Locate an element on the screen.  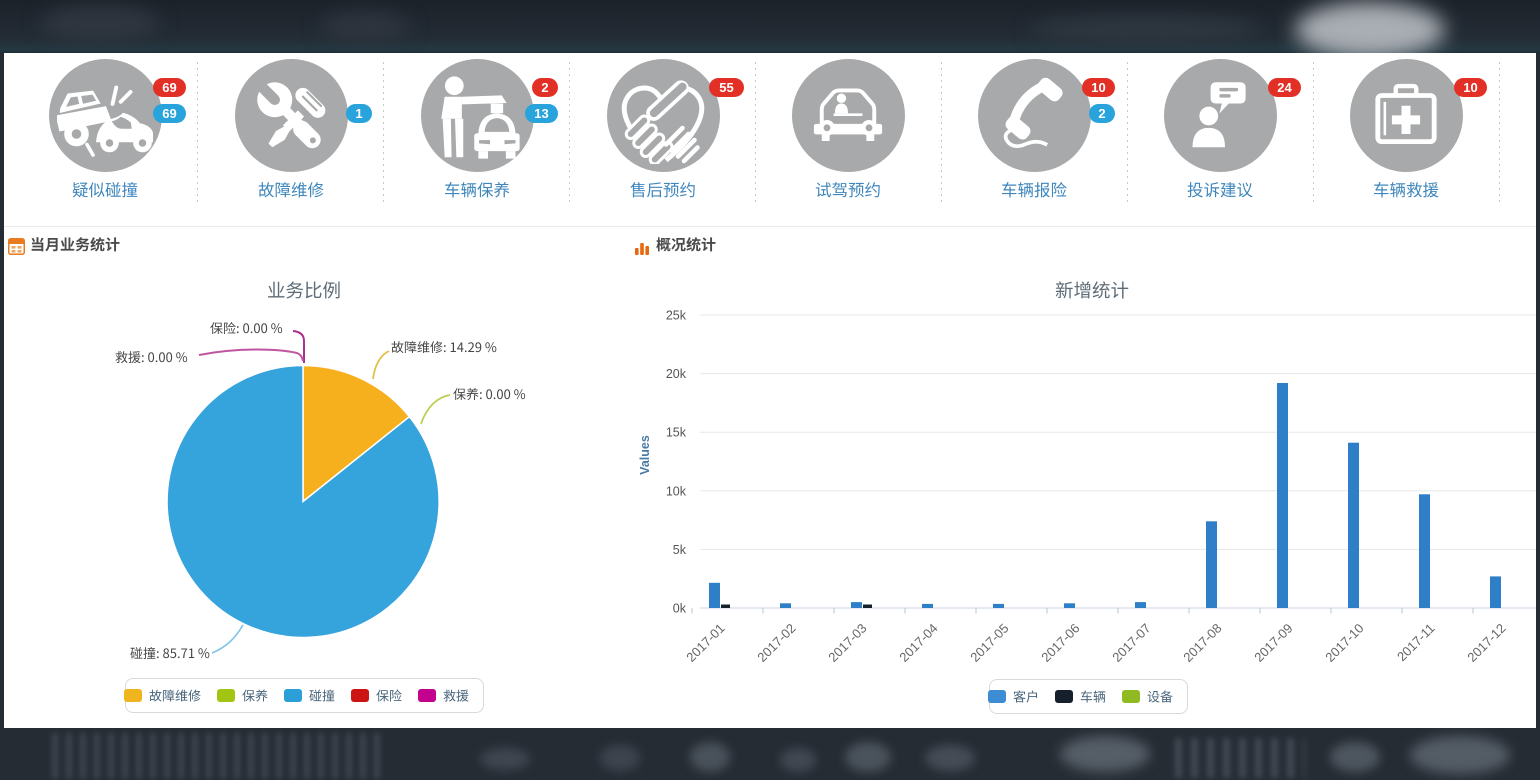
svg-text: 2017-04 is located at coordinates (918, 643).